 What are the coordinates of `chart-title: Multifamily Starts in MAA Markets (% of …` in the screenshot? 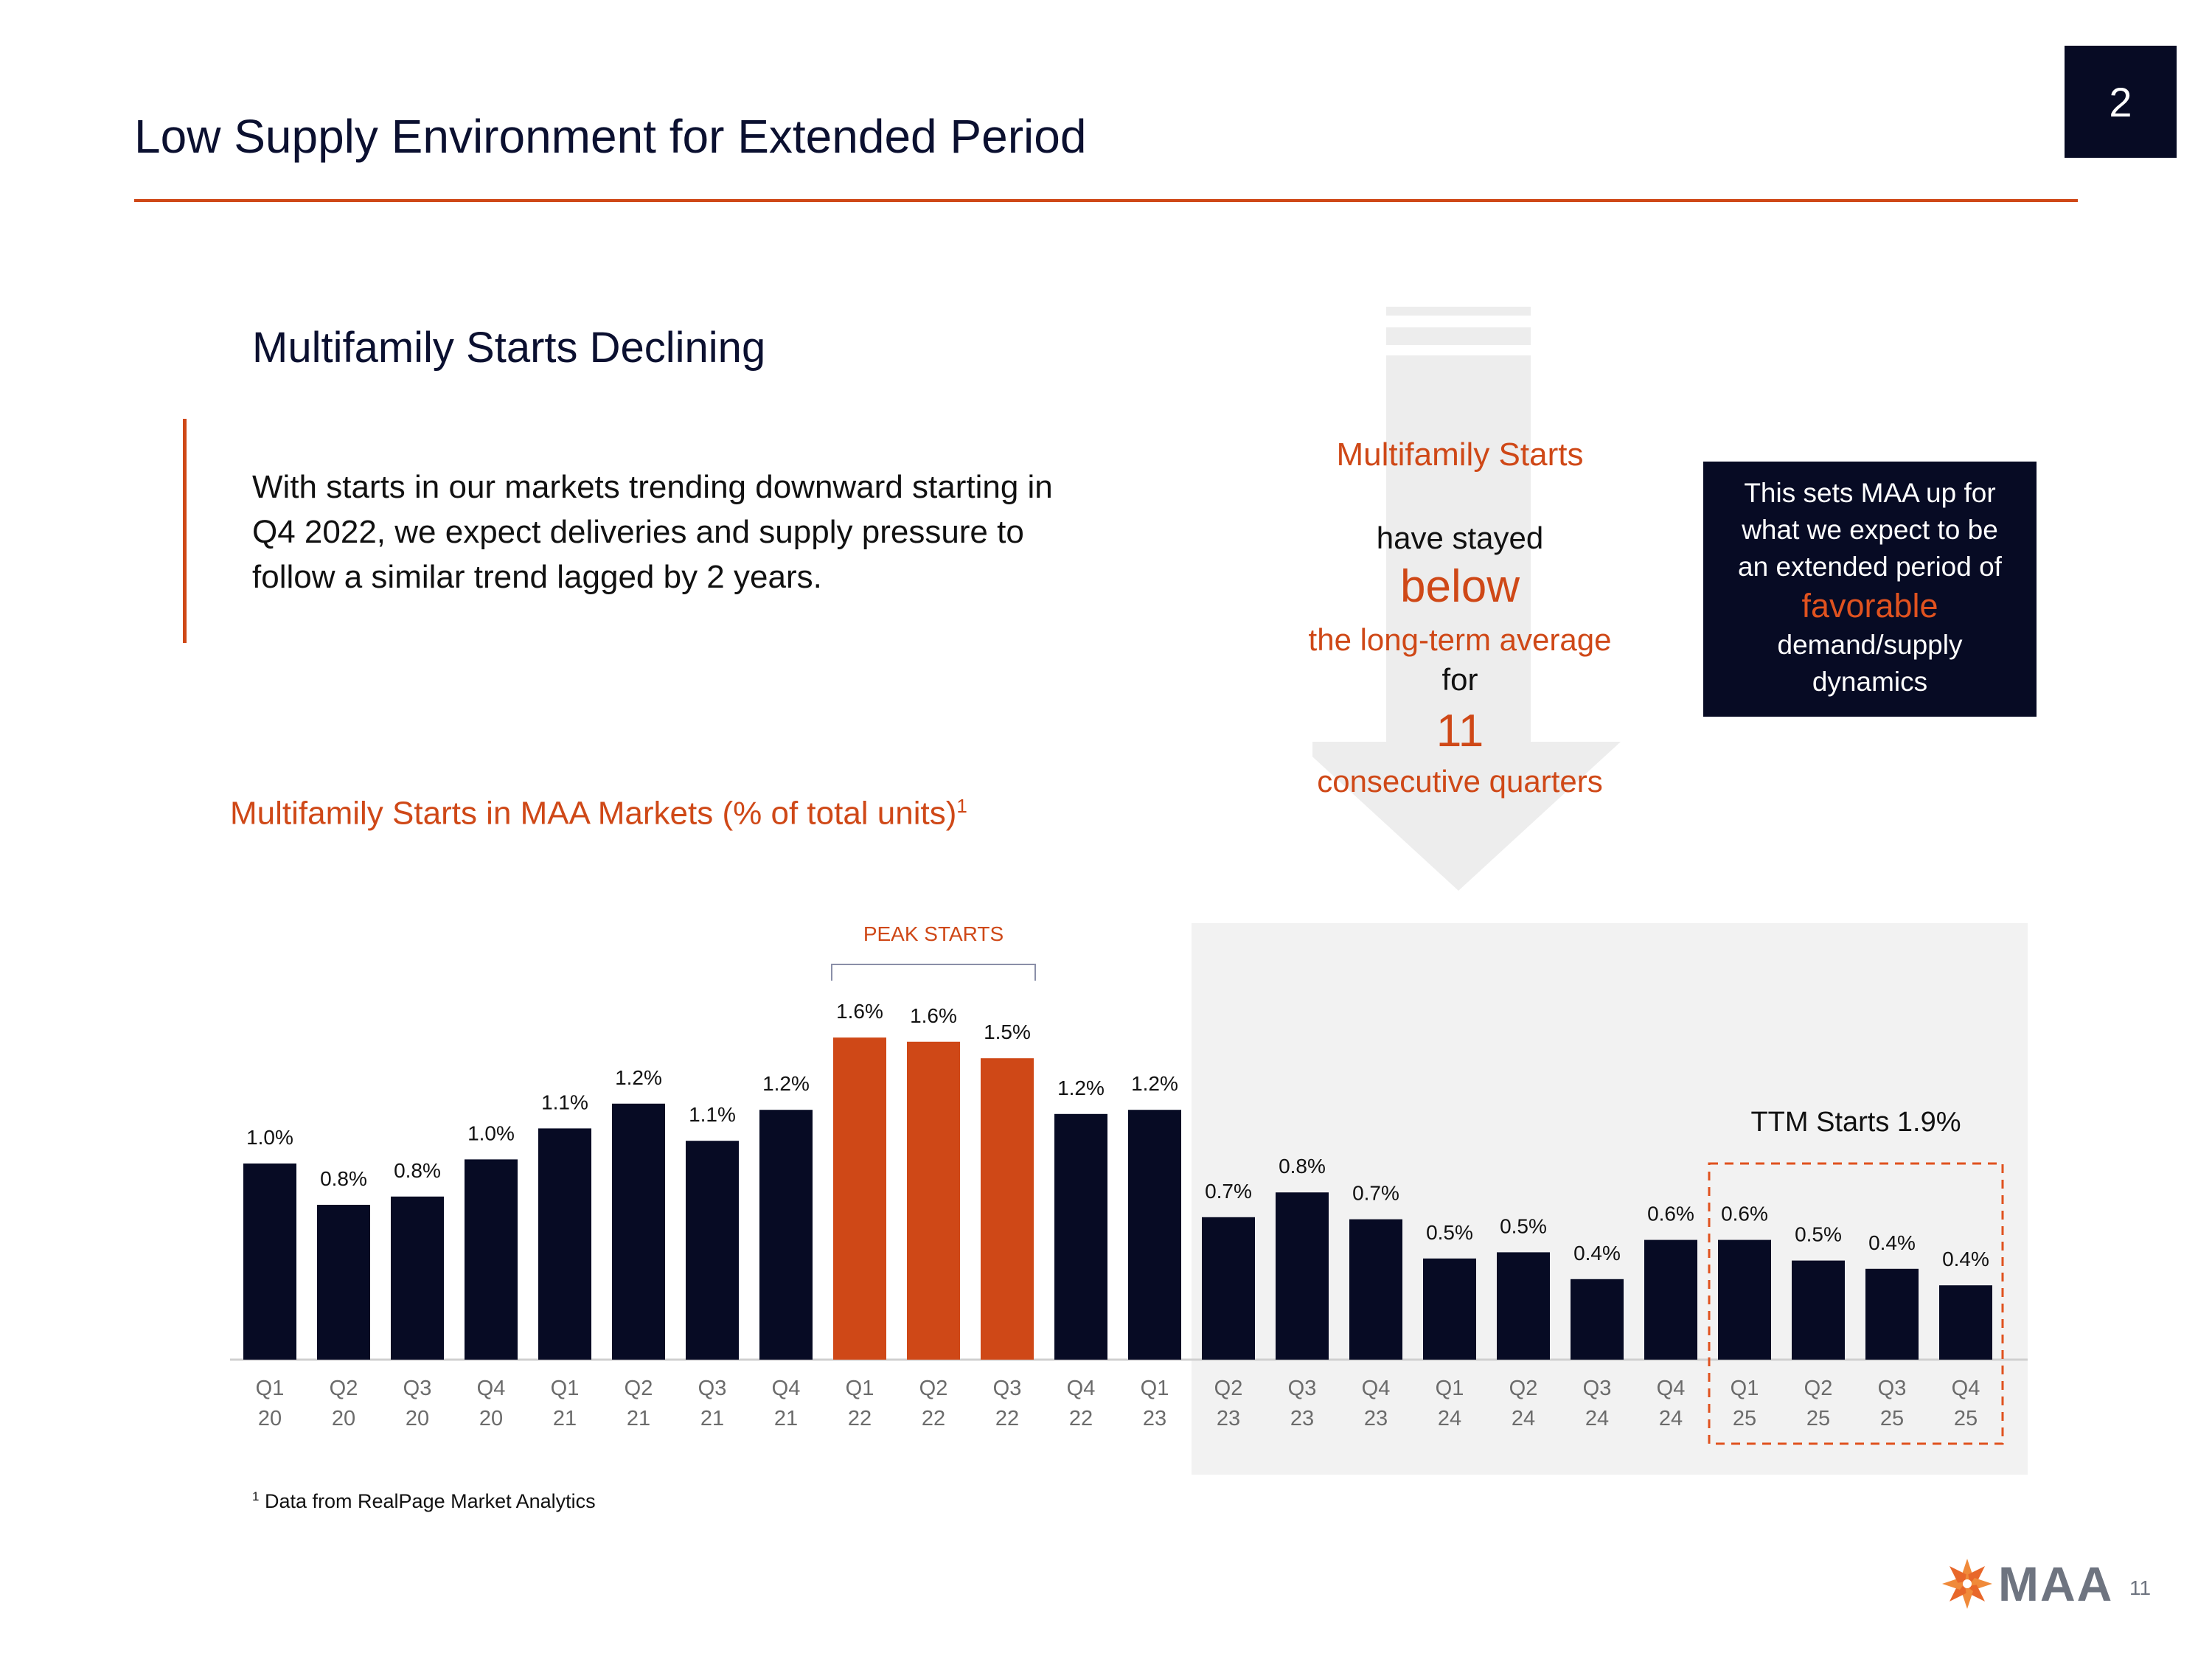 It's located at (598, 813).